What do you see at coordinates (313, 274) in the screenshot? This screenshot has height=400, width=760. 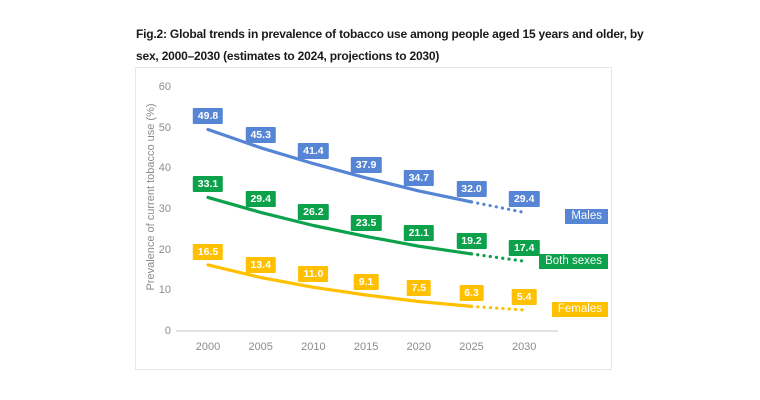 I see `data-label-females-2010: 11.0` at bounding box center [313, 274].